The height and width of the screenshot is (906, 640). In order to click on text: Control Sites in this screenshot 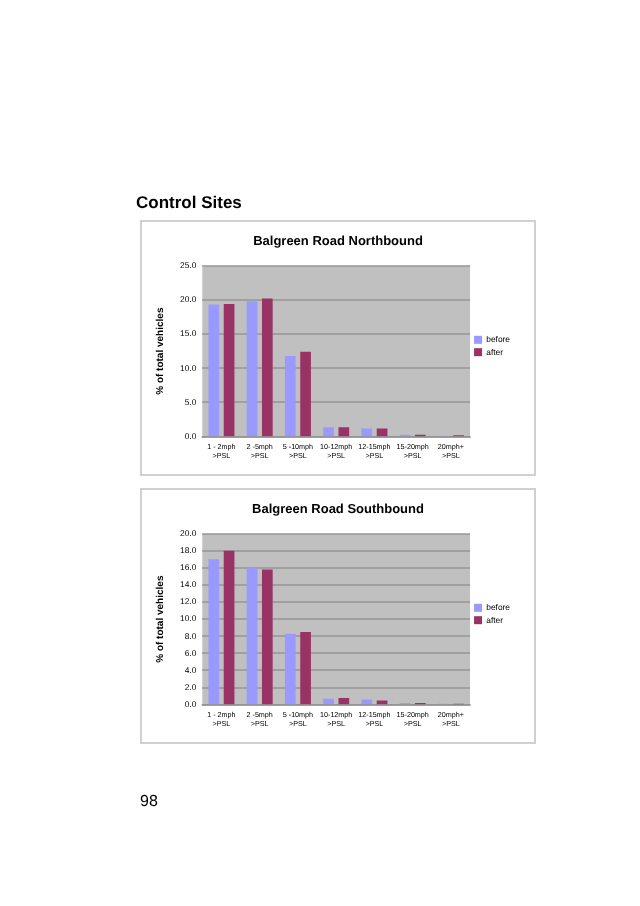, I will do `click(190, 202)`.